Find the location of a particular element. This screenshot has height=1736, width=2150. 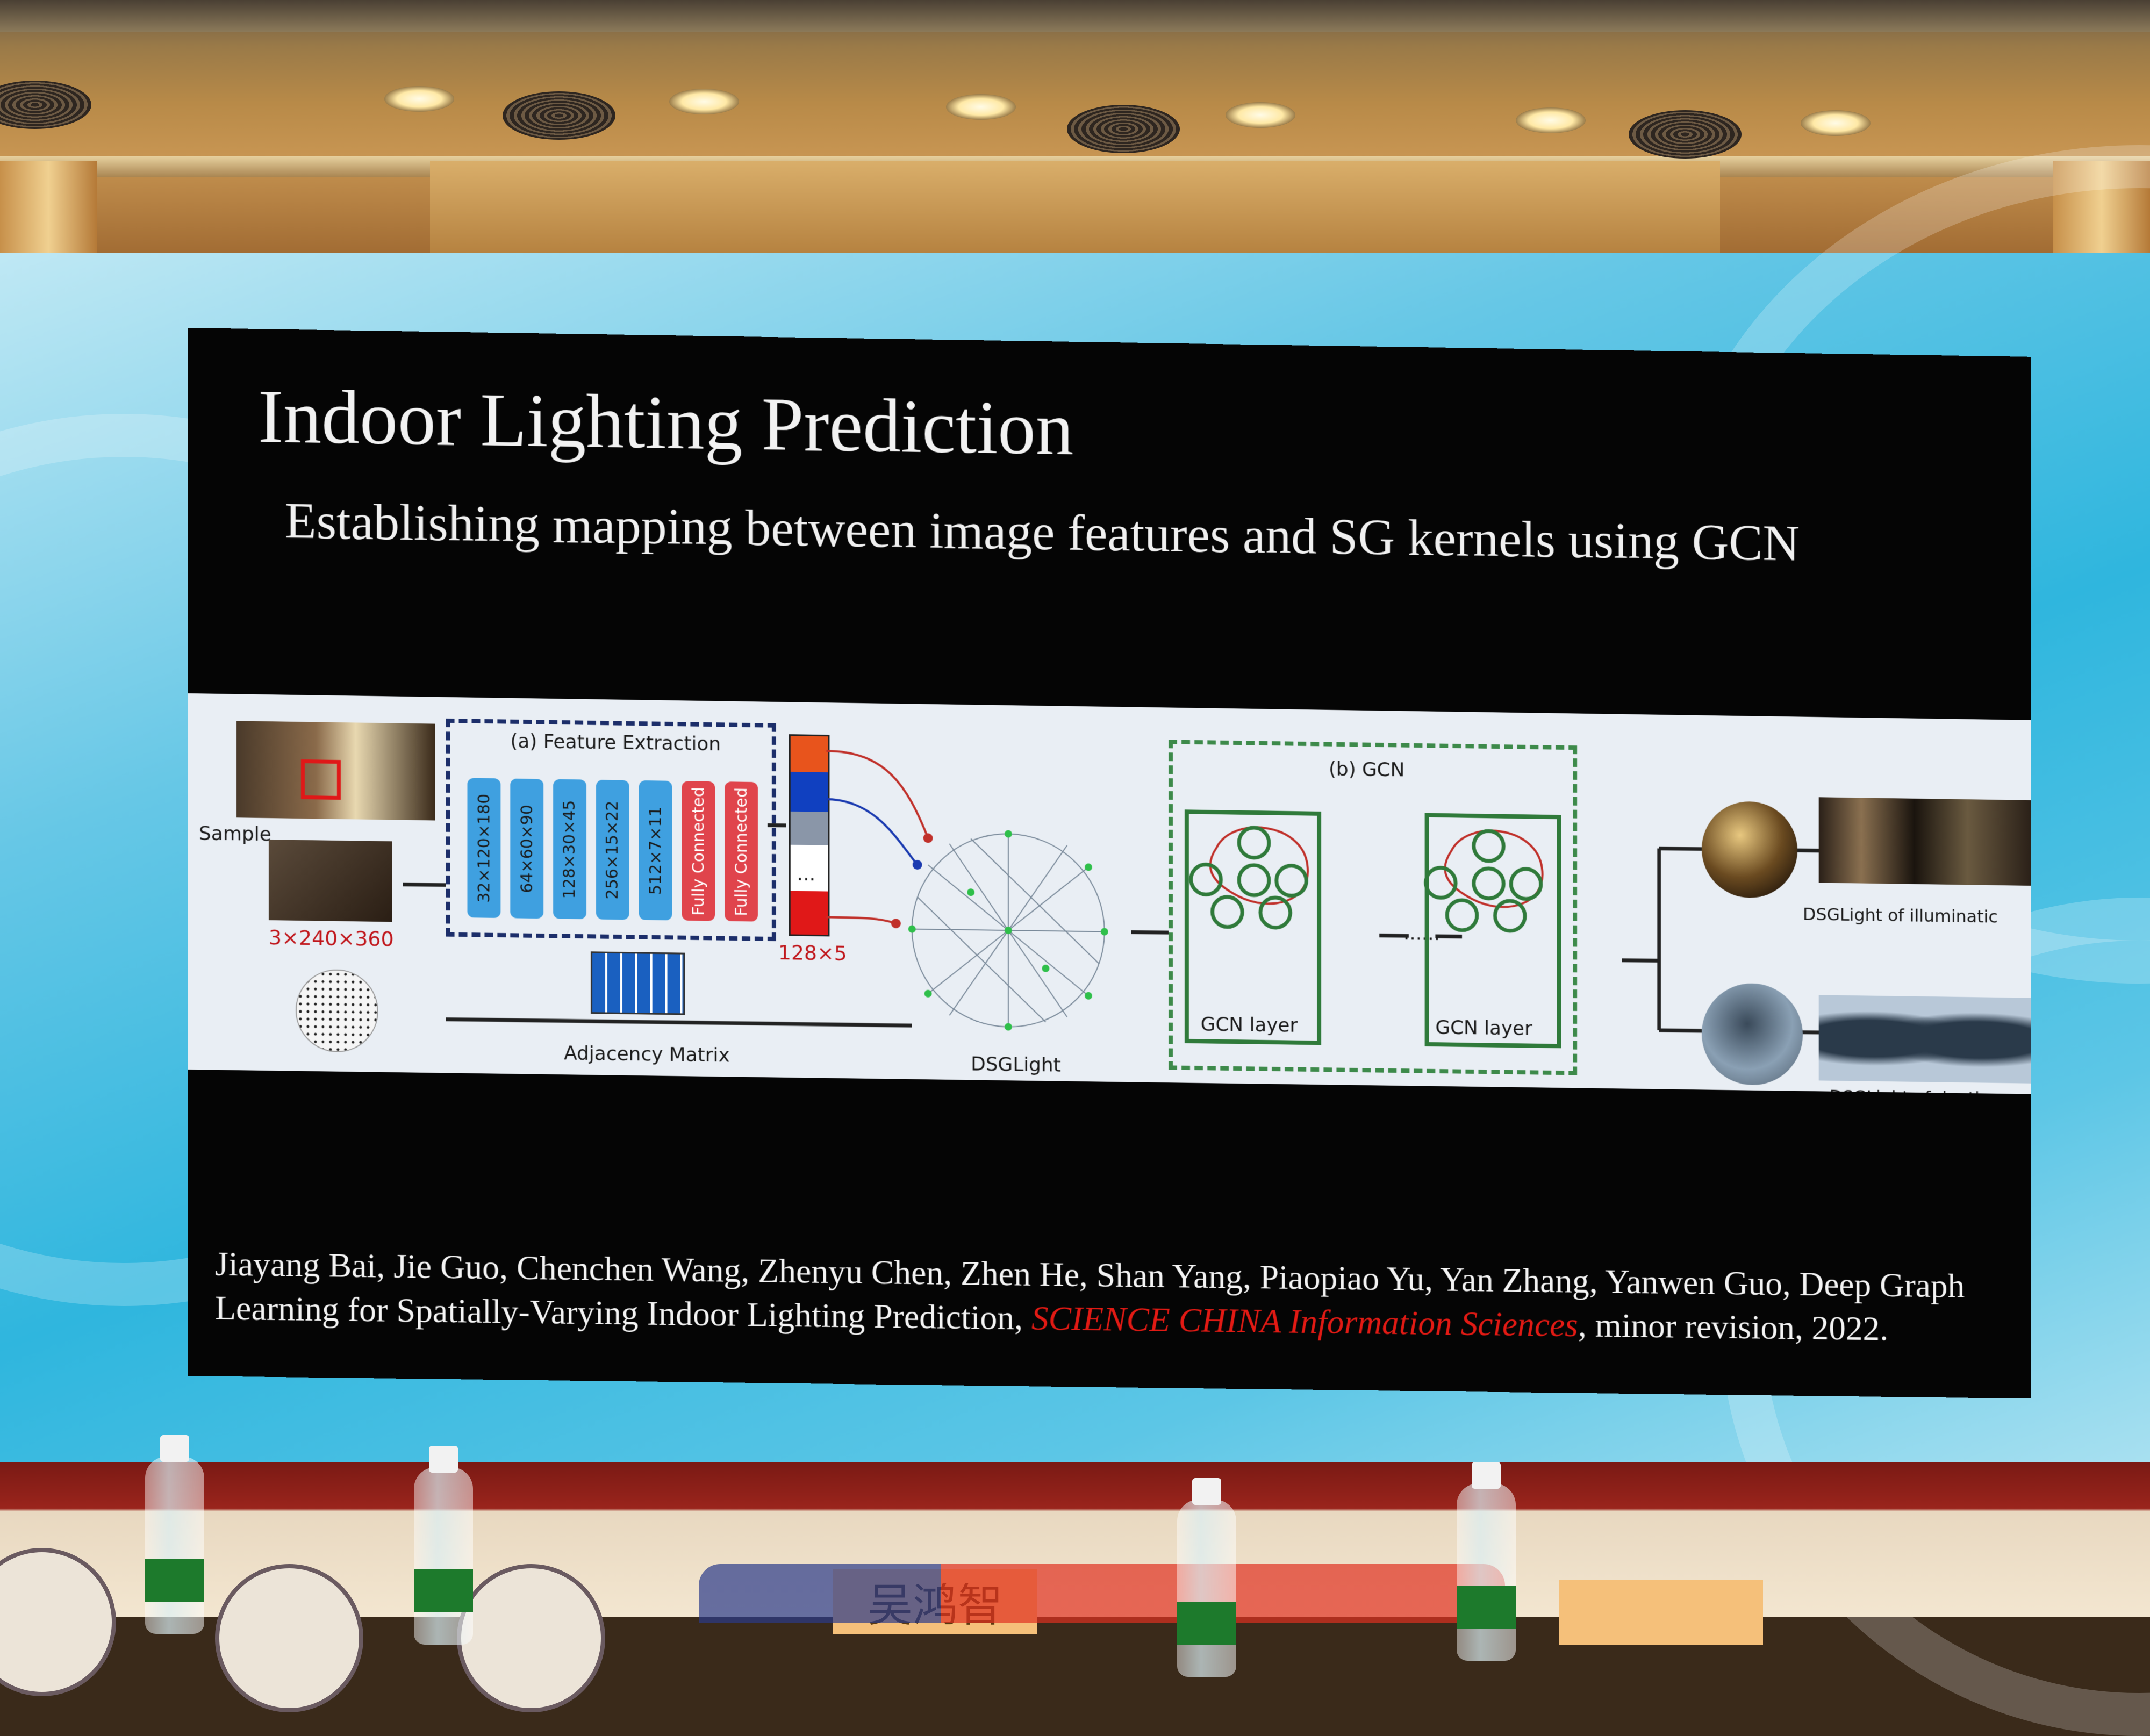

vector-link-red is located at coordinates (877, 794).